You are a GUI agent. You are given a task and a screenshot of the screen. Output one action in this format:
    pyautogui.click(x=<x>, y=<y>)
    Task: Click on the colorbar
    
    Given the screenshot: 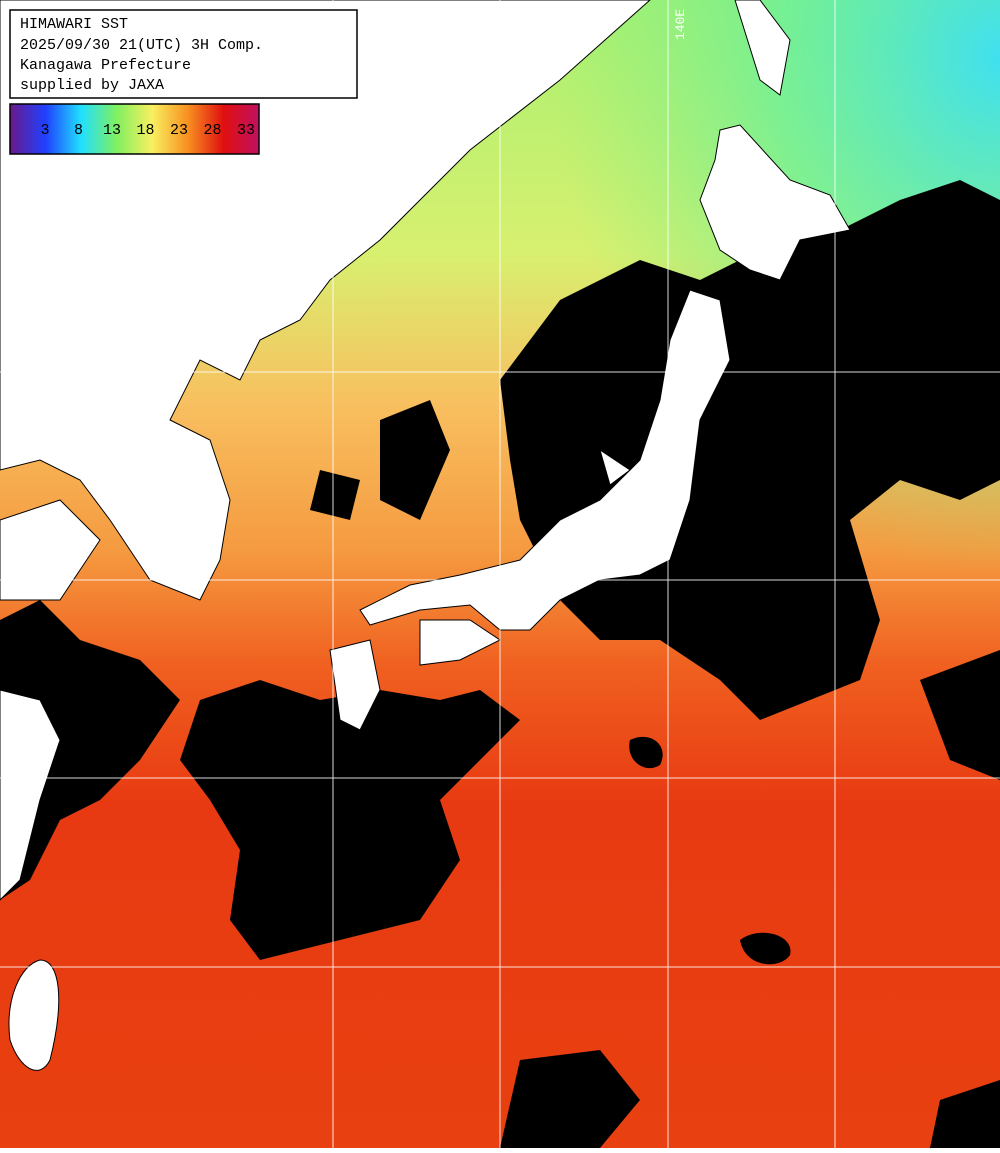 What is the action you would take?
    pyautogui.click(x=134, y=129)
    